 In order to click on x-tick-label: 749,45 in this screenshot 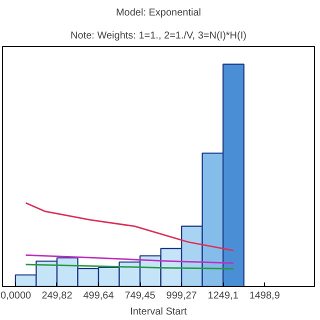, I will do `click(140, 296)`.